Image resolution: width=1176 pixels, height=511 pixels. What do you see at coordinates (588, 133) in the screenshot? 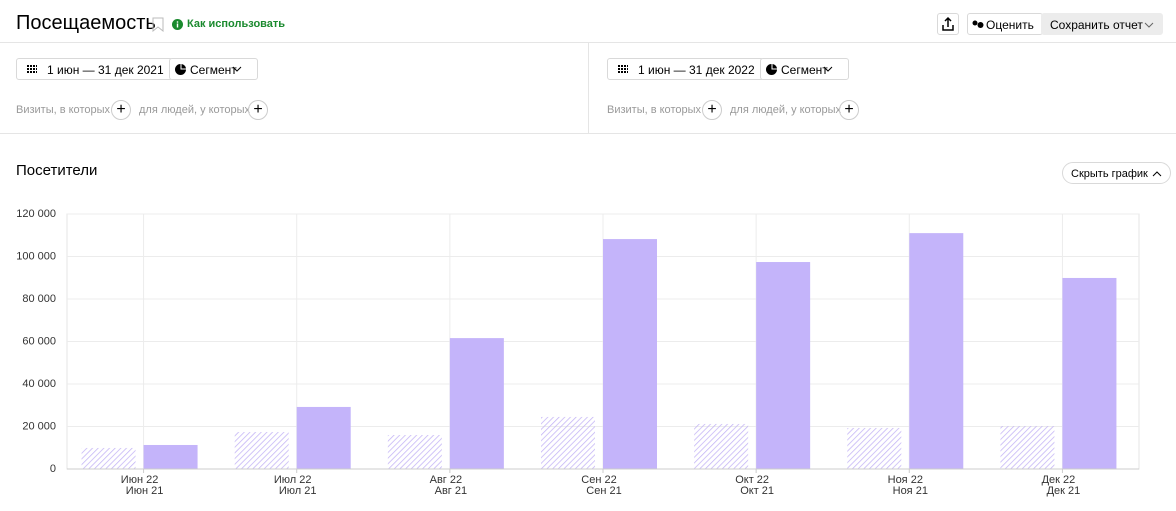
I see `panel-bottom-divider` at bounding box center [588, 133].